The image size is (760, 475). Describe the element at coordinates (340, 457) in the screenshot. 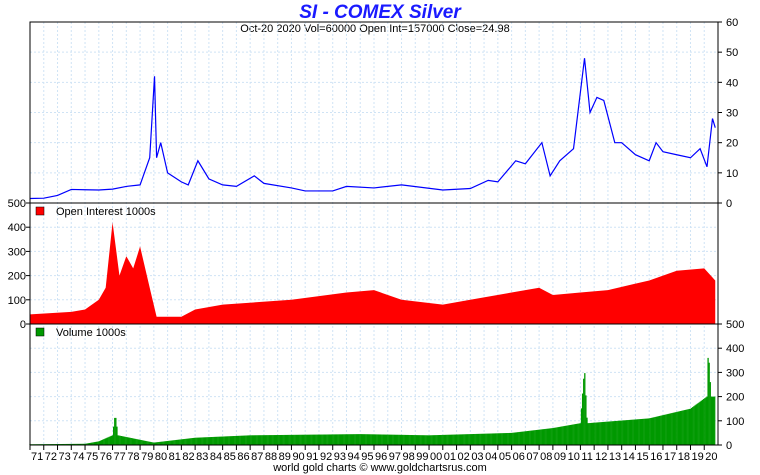

I see `x-tick-label: 93` at that location.